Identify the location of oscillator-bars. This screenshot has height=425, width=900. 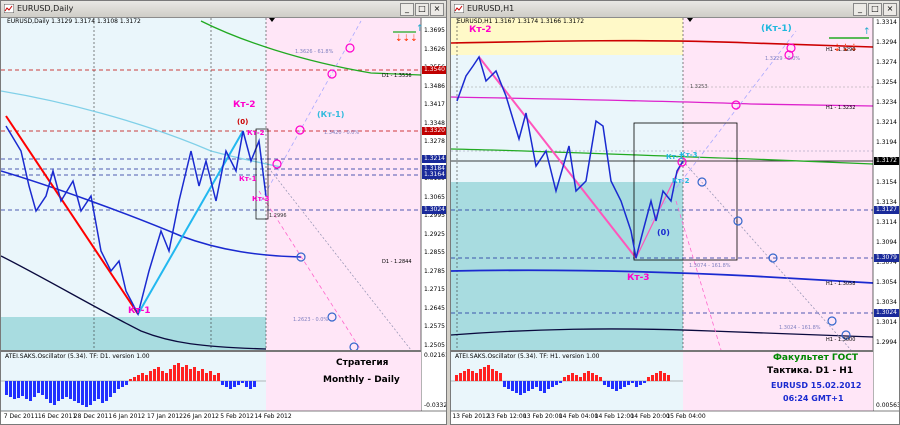
(562, 380).